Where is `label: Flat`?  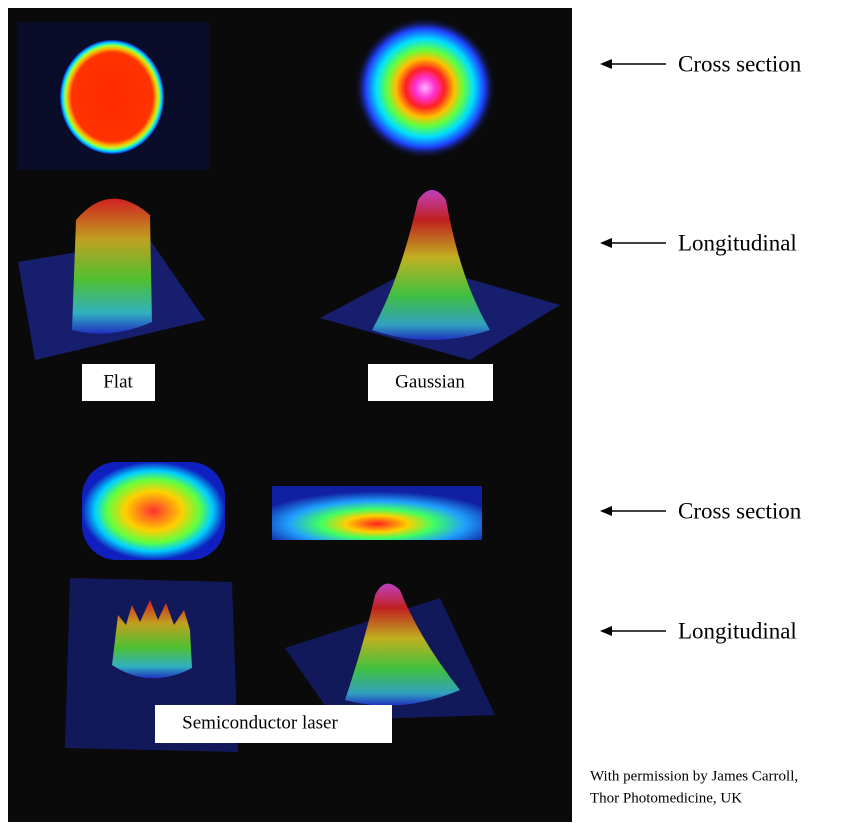
label: Flat is located at coordinates (118, 381).